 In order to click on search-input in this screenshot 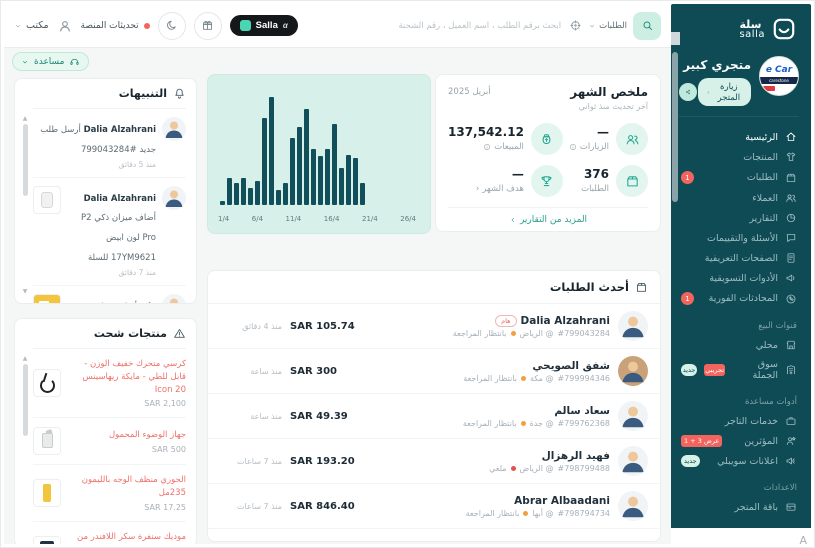, I will do `click(476, 25)`.